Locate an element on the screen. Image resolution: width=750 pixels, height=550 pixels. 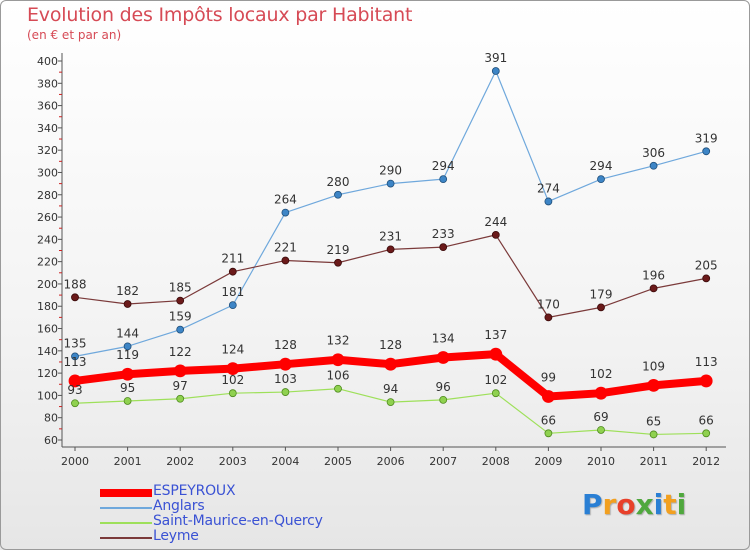
proxiti-logo: Proxiti is located at coordinates (634, 504).